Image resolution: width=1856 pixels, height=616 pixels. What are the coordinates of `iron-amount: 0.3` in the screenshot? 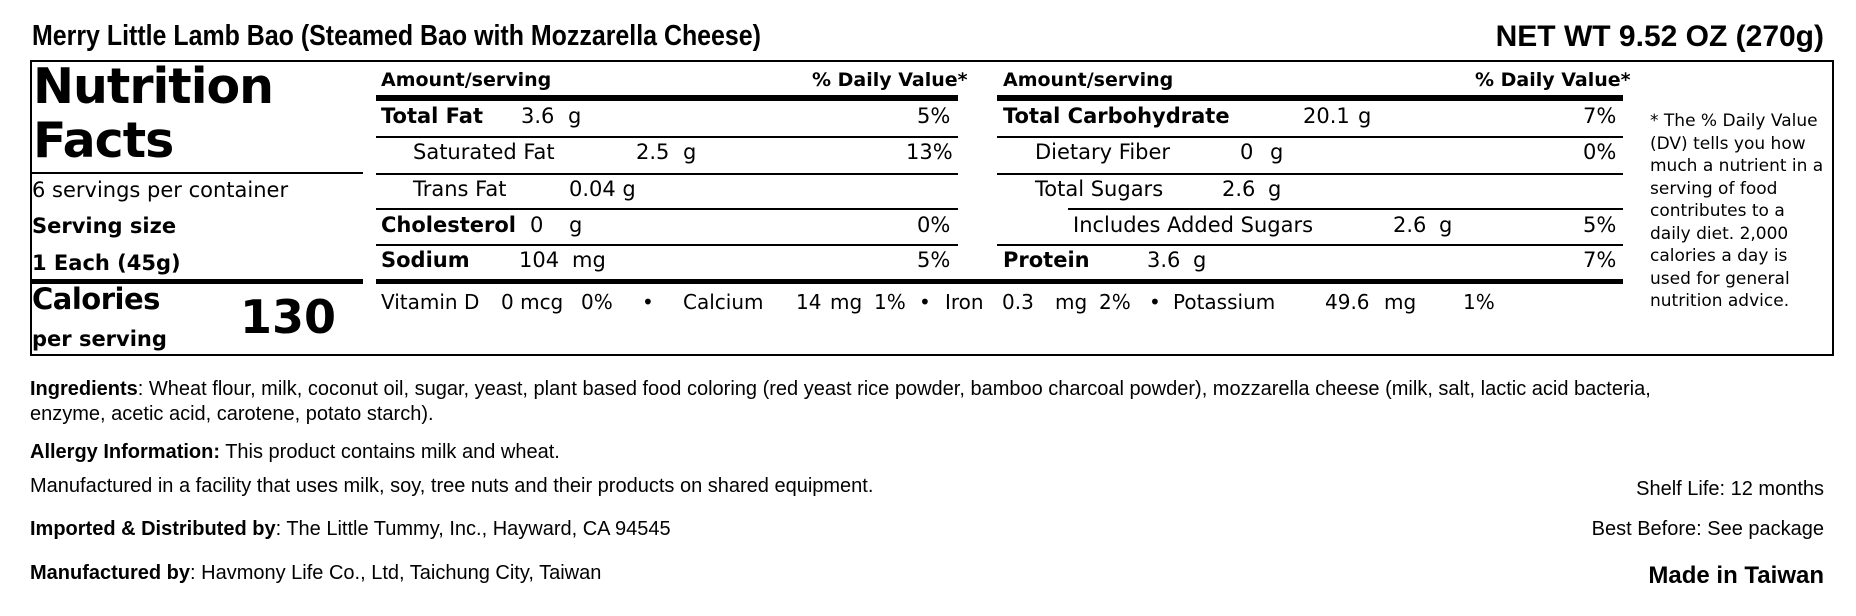 It's located at (1018, 302).